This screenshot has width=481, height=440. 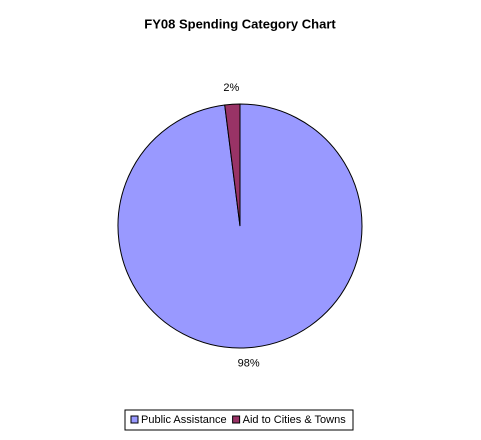 What do you see at coordinates (240, 23) in the screenshot?
I see `chart-title: FY08 Spending Category Chart` at bounding box center [240, 23].